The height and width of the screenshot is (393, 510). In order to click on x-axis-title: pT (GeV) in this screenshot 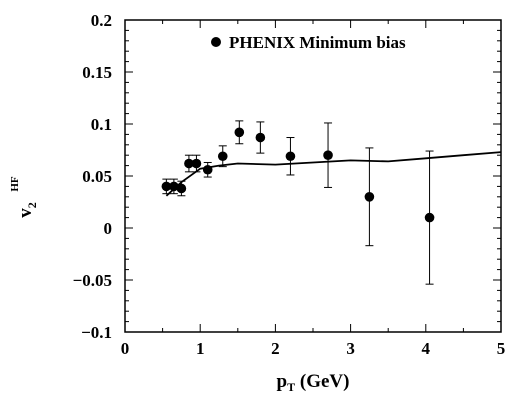, I will do `click(313, 382)`.